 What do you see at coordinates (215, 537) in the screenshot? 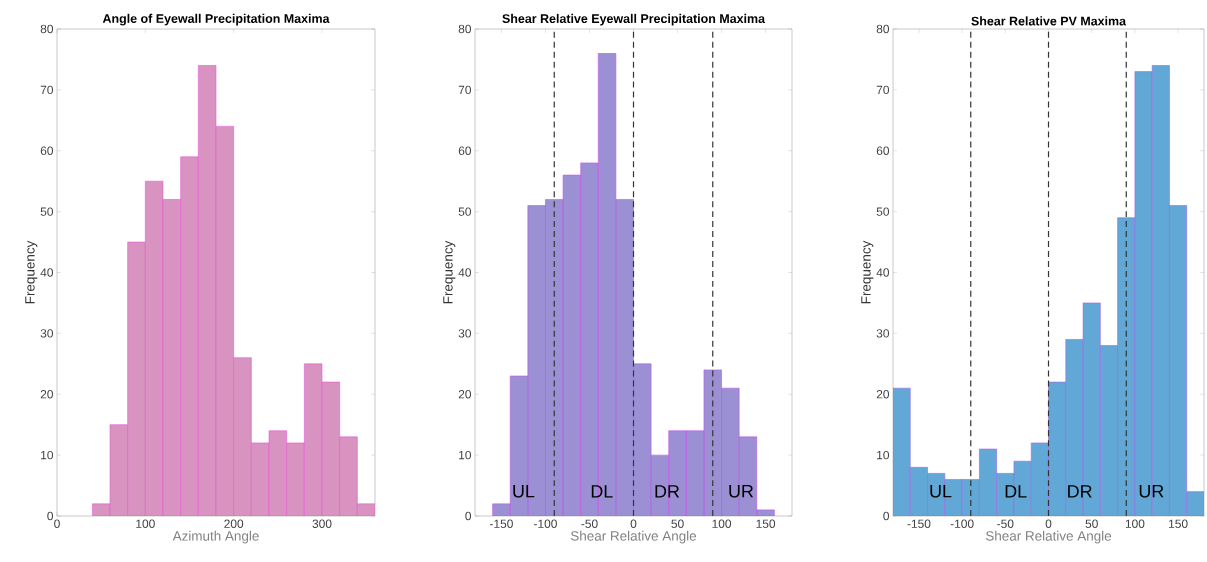
I see `x-axis-title: Azimuth Angle` at bounding box center [215, 537].